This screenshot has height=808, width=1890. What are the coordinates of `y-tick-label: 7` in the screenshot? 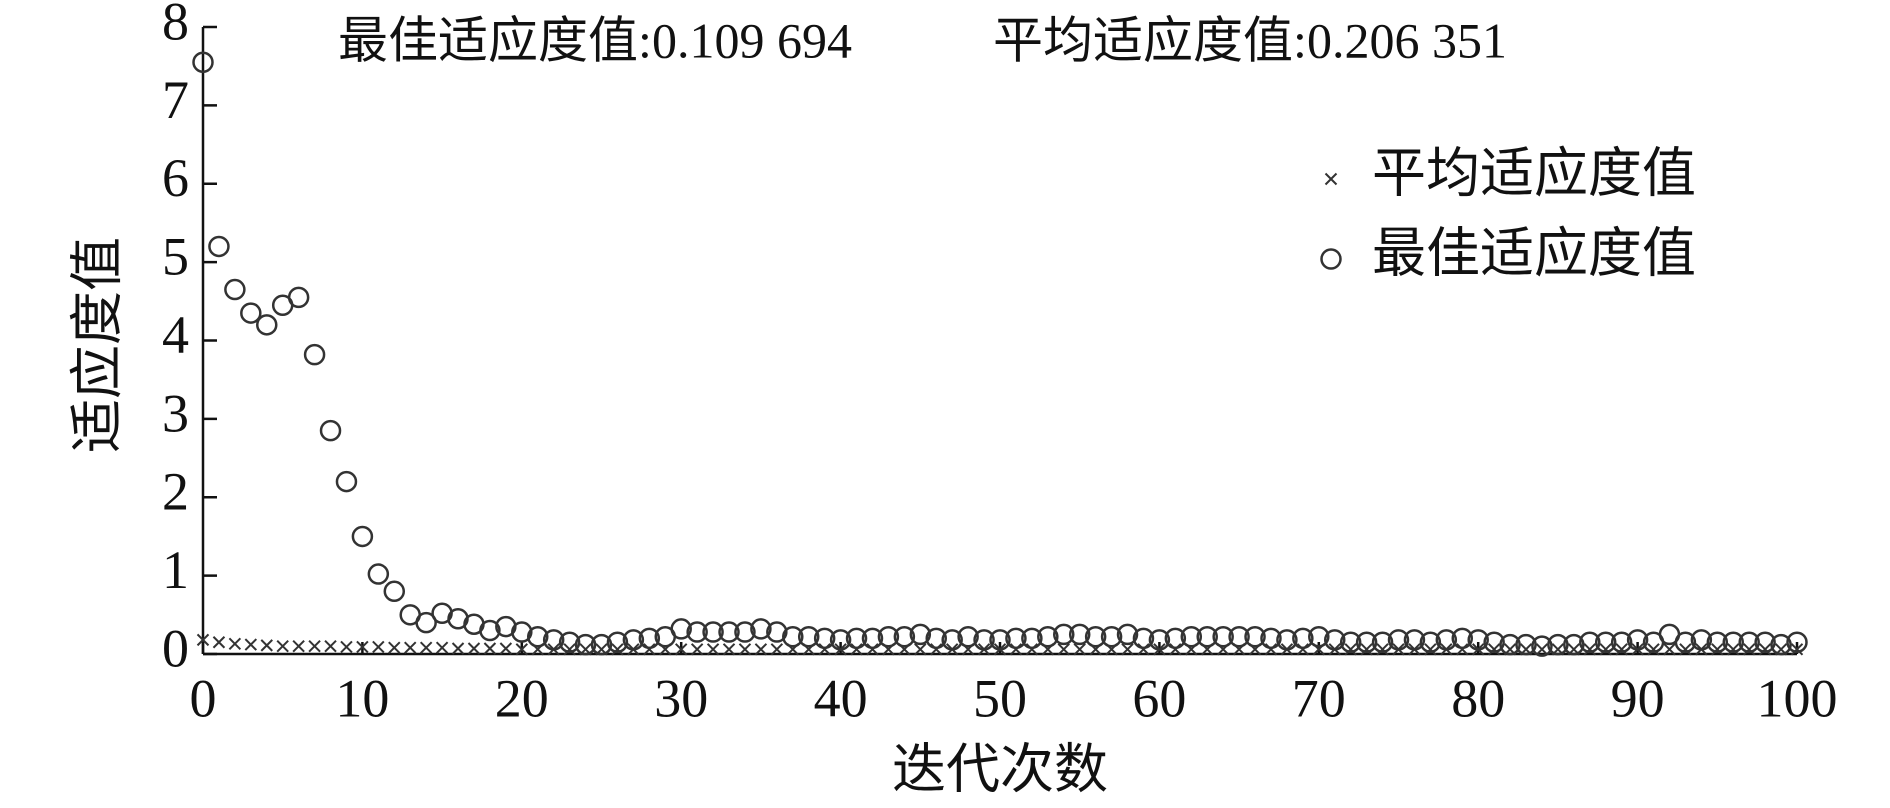 It's located at (175, 100).